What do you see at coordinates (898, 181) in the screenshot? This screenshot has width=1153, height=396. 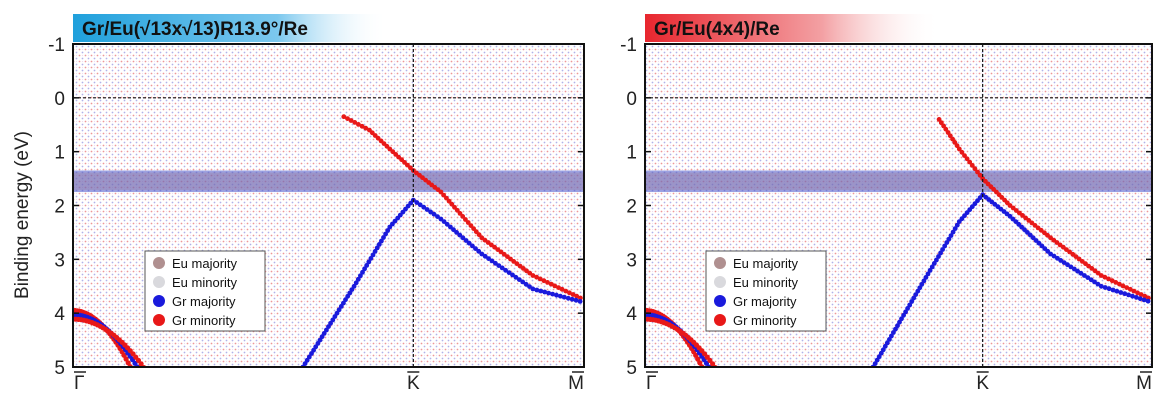 I see `eu-band-overlay` at bounding box center [898, 181].